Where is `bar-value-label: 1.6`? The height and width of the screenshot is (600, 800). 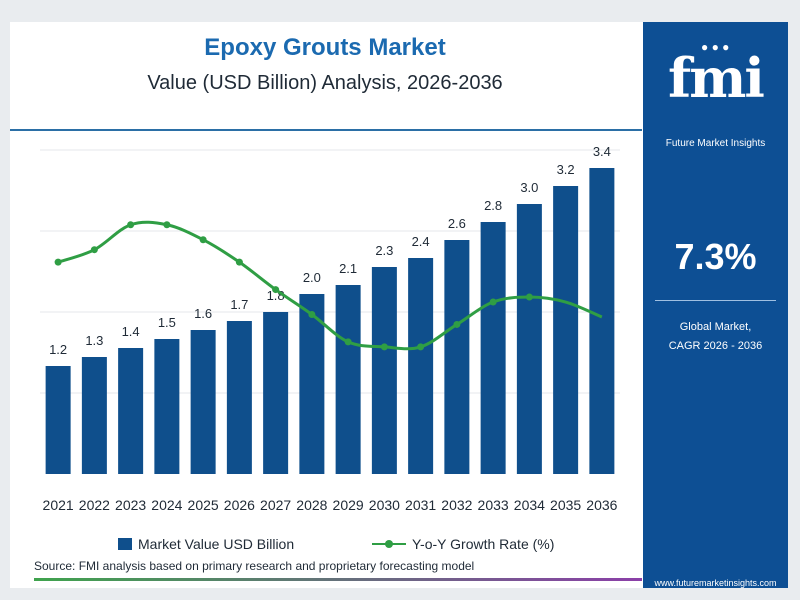
bar-value-label: 1.6 is located at coordinates (203, 313).